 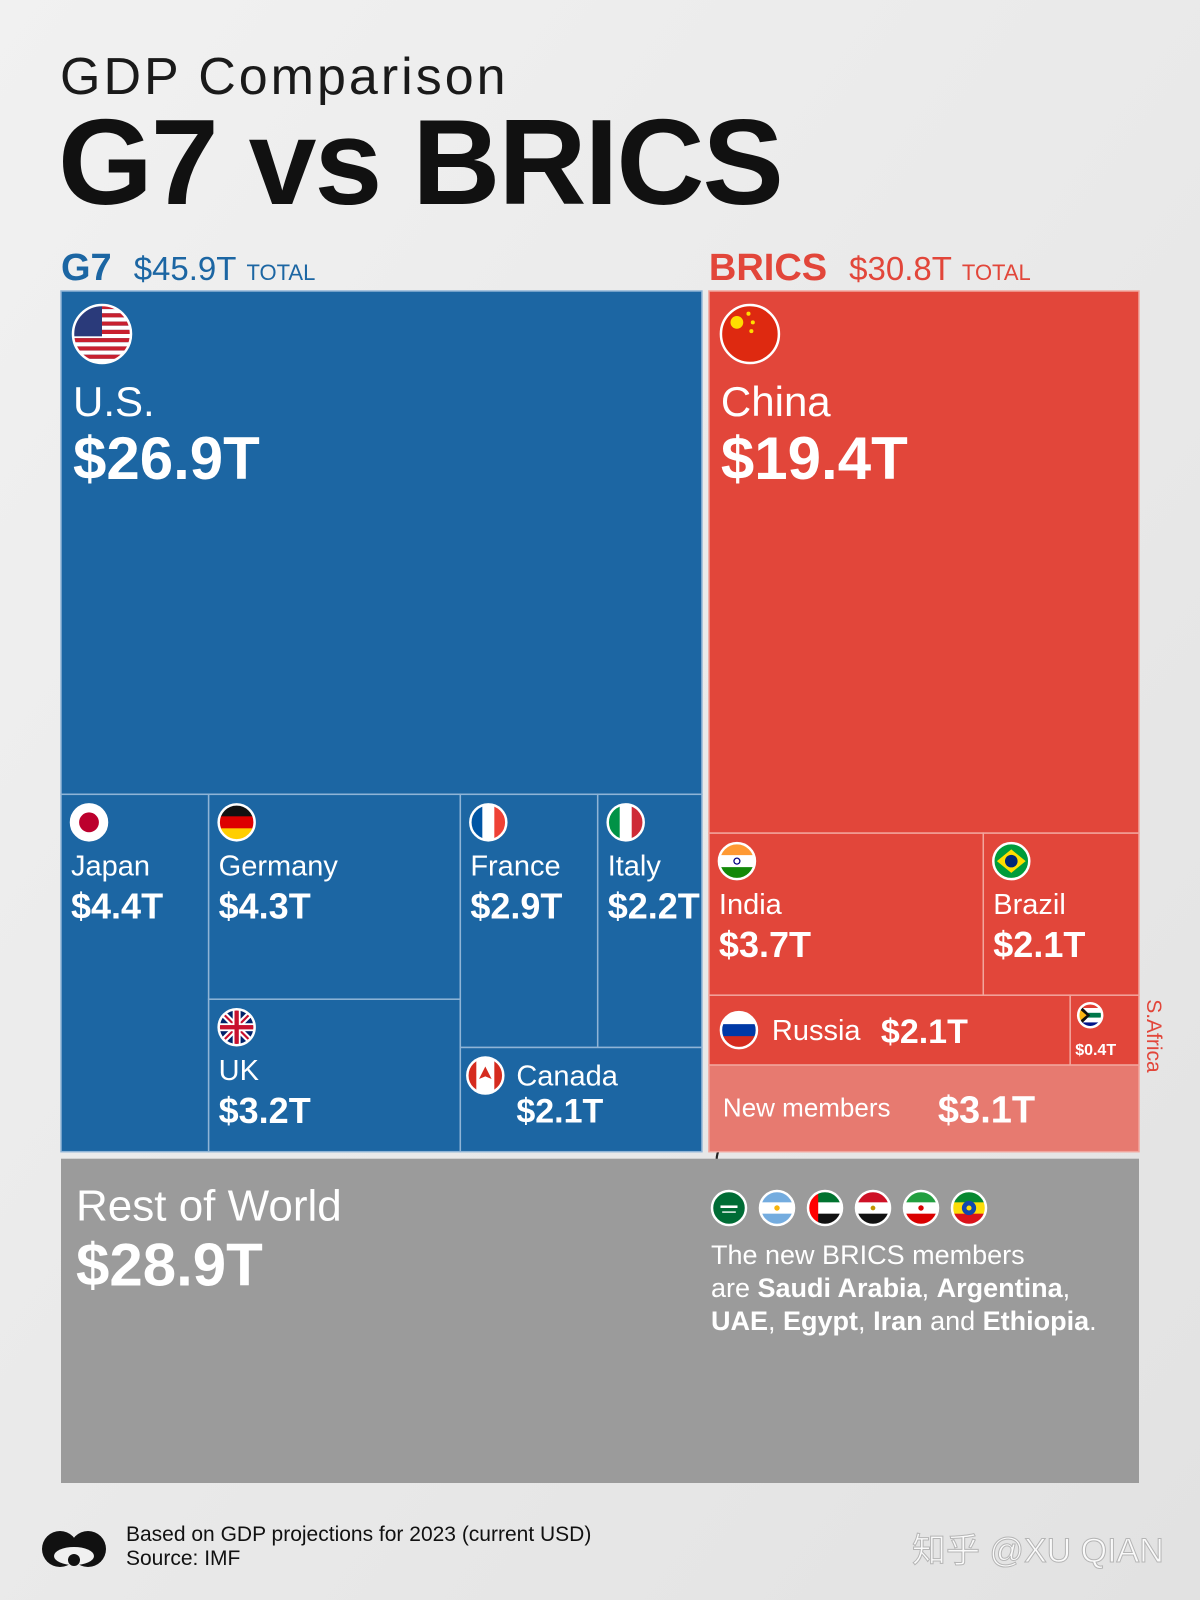 I want to click on note-text: ., so click(x=1093, y=1321).